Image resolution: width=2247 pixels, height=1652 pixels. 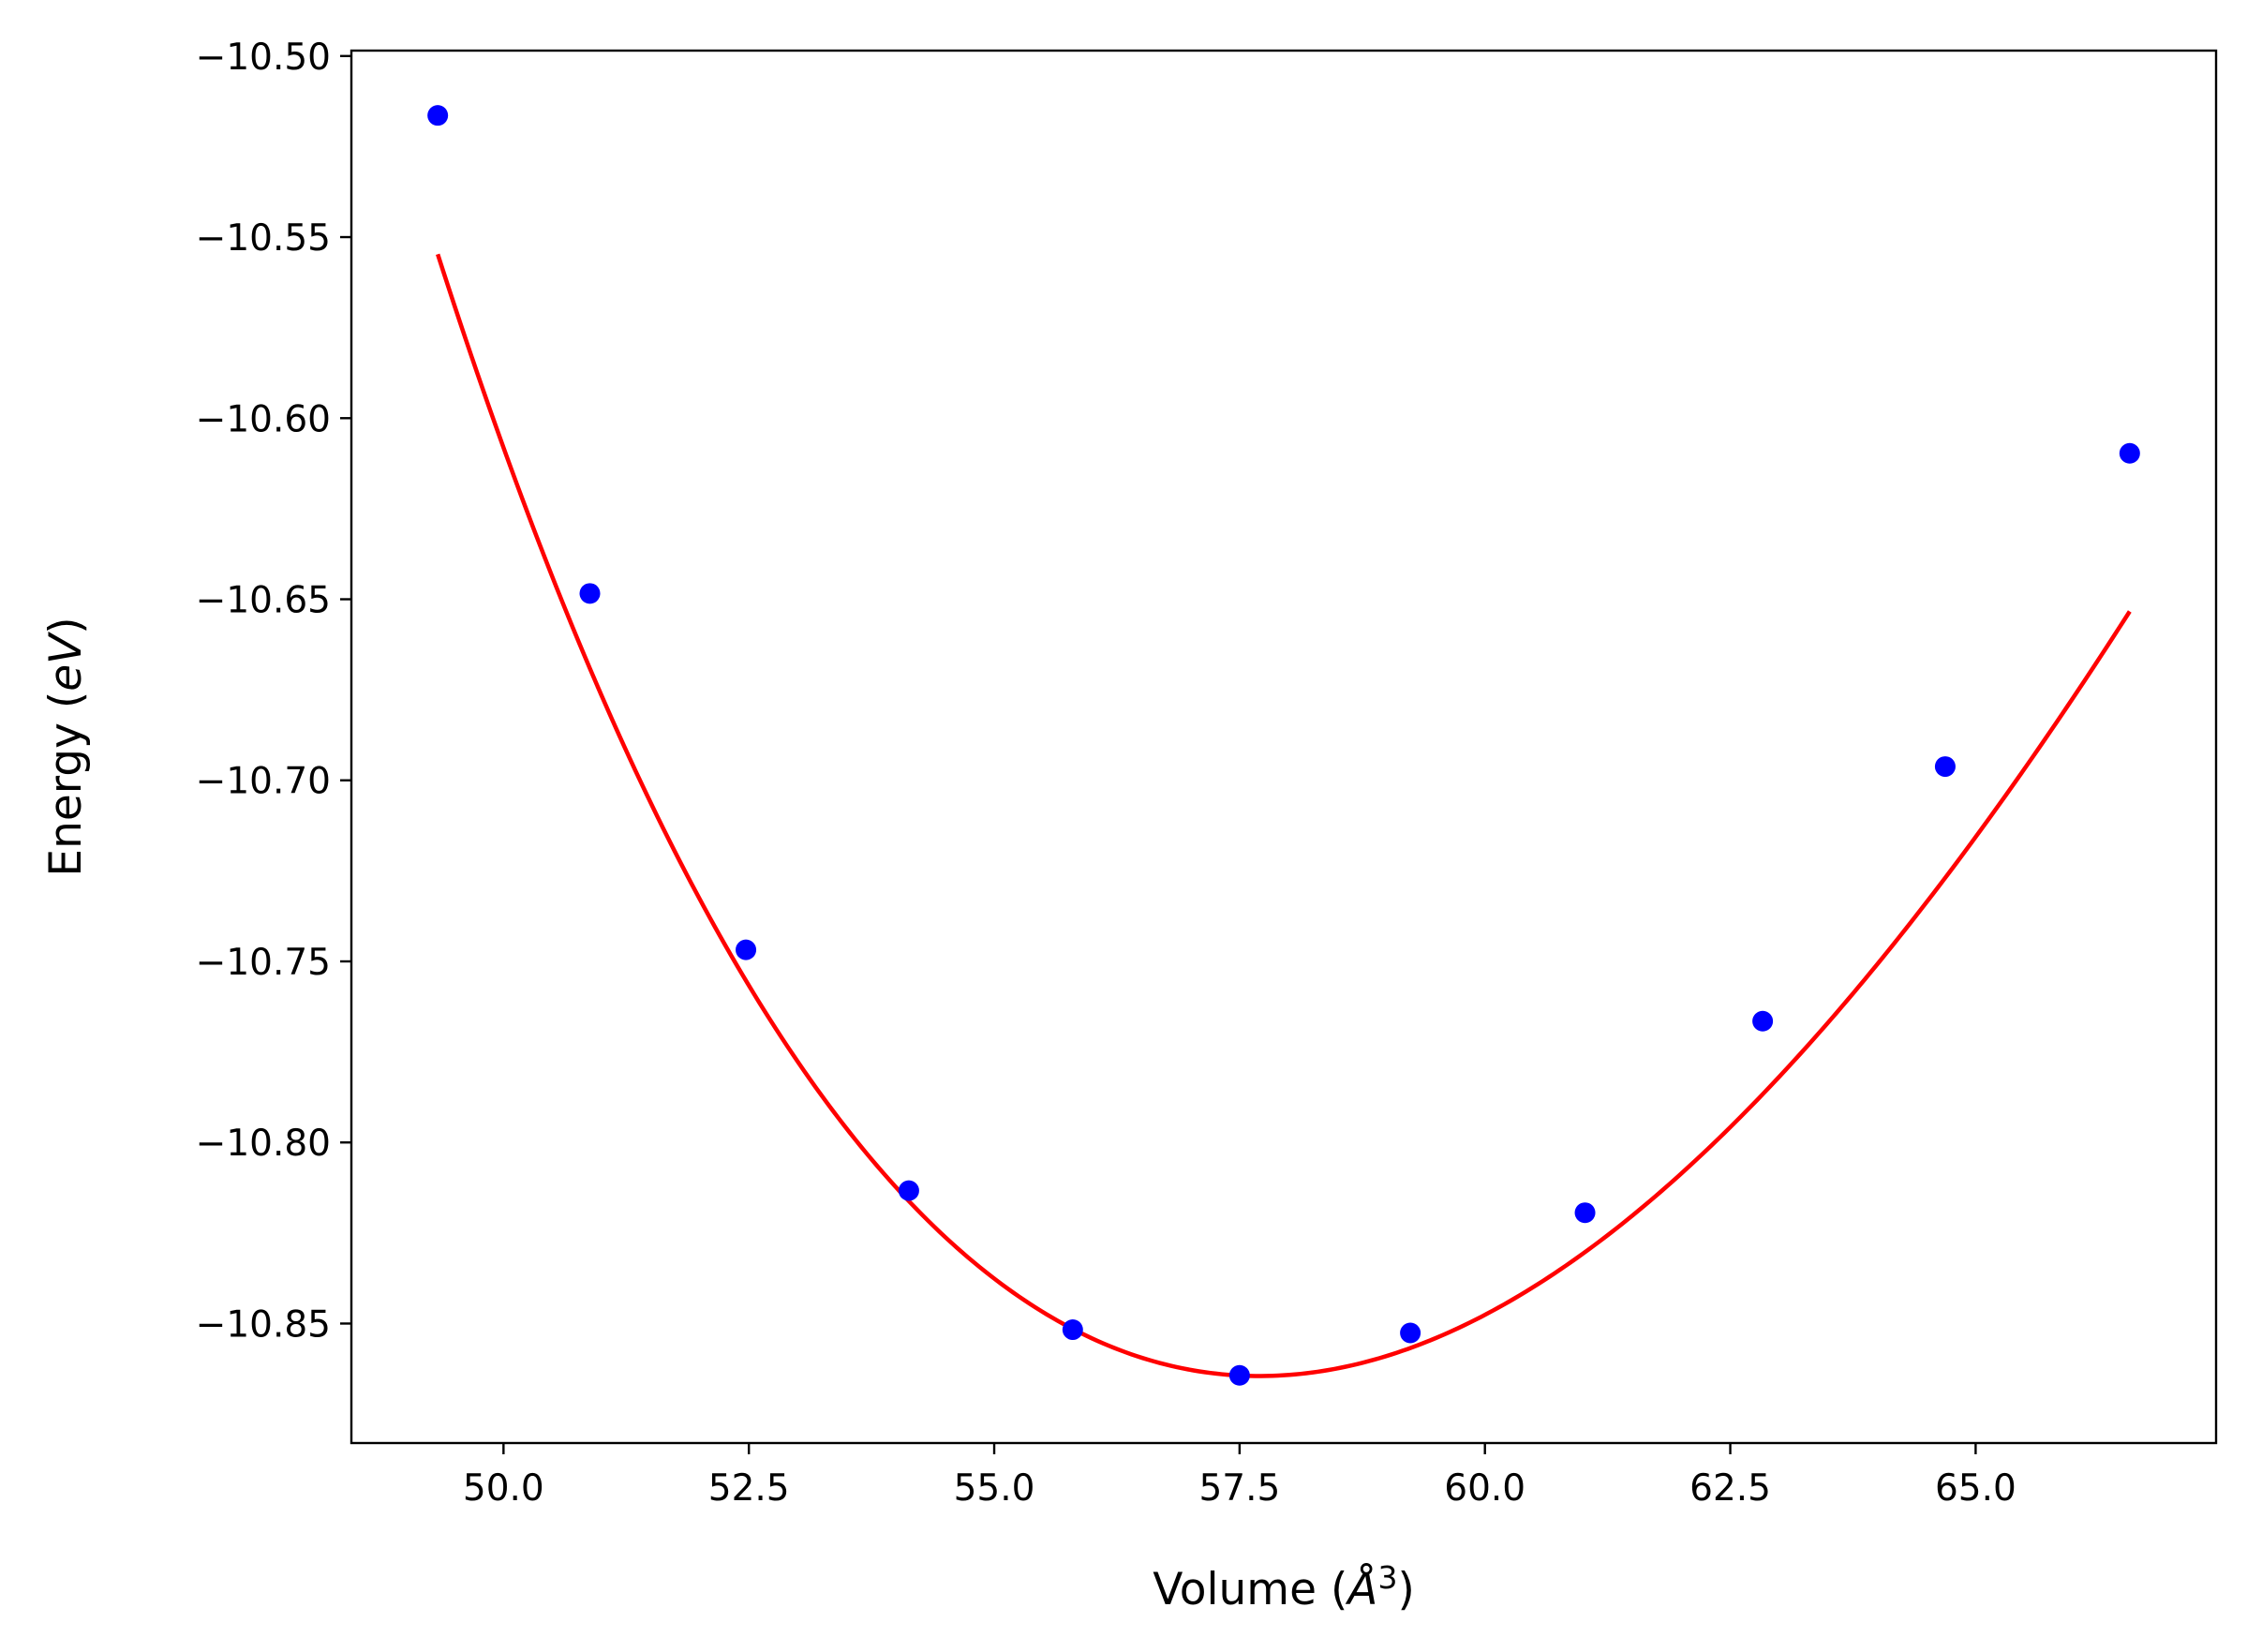 I want to click on x-tick-label: 65.0, so click(x=1976, y=1488).